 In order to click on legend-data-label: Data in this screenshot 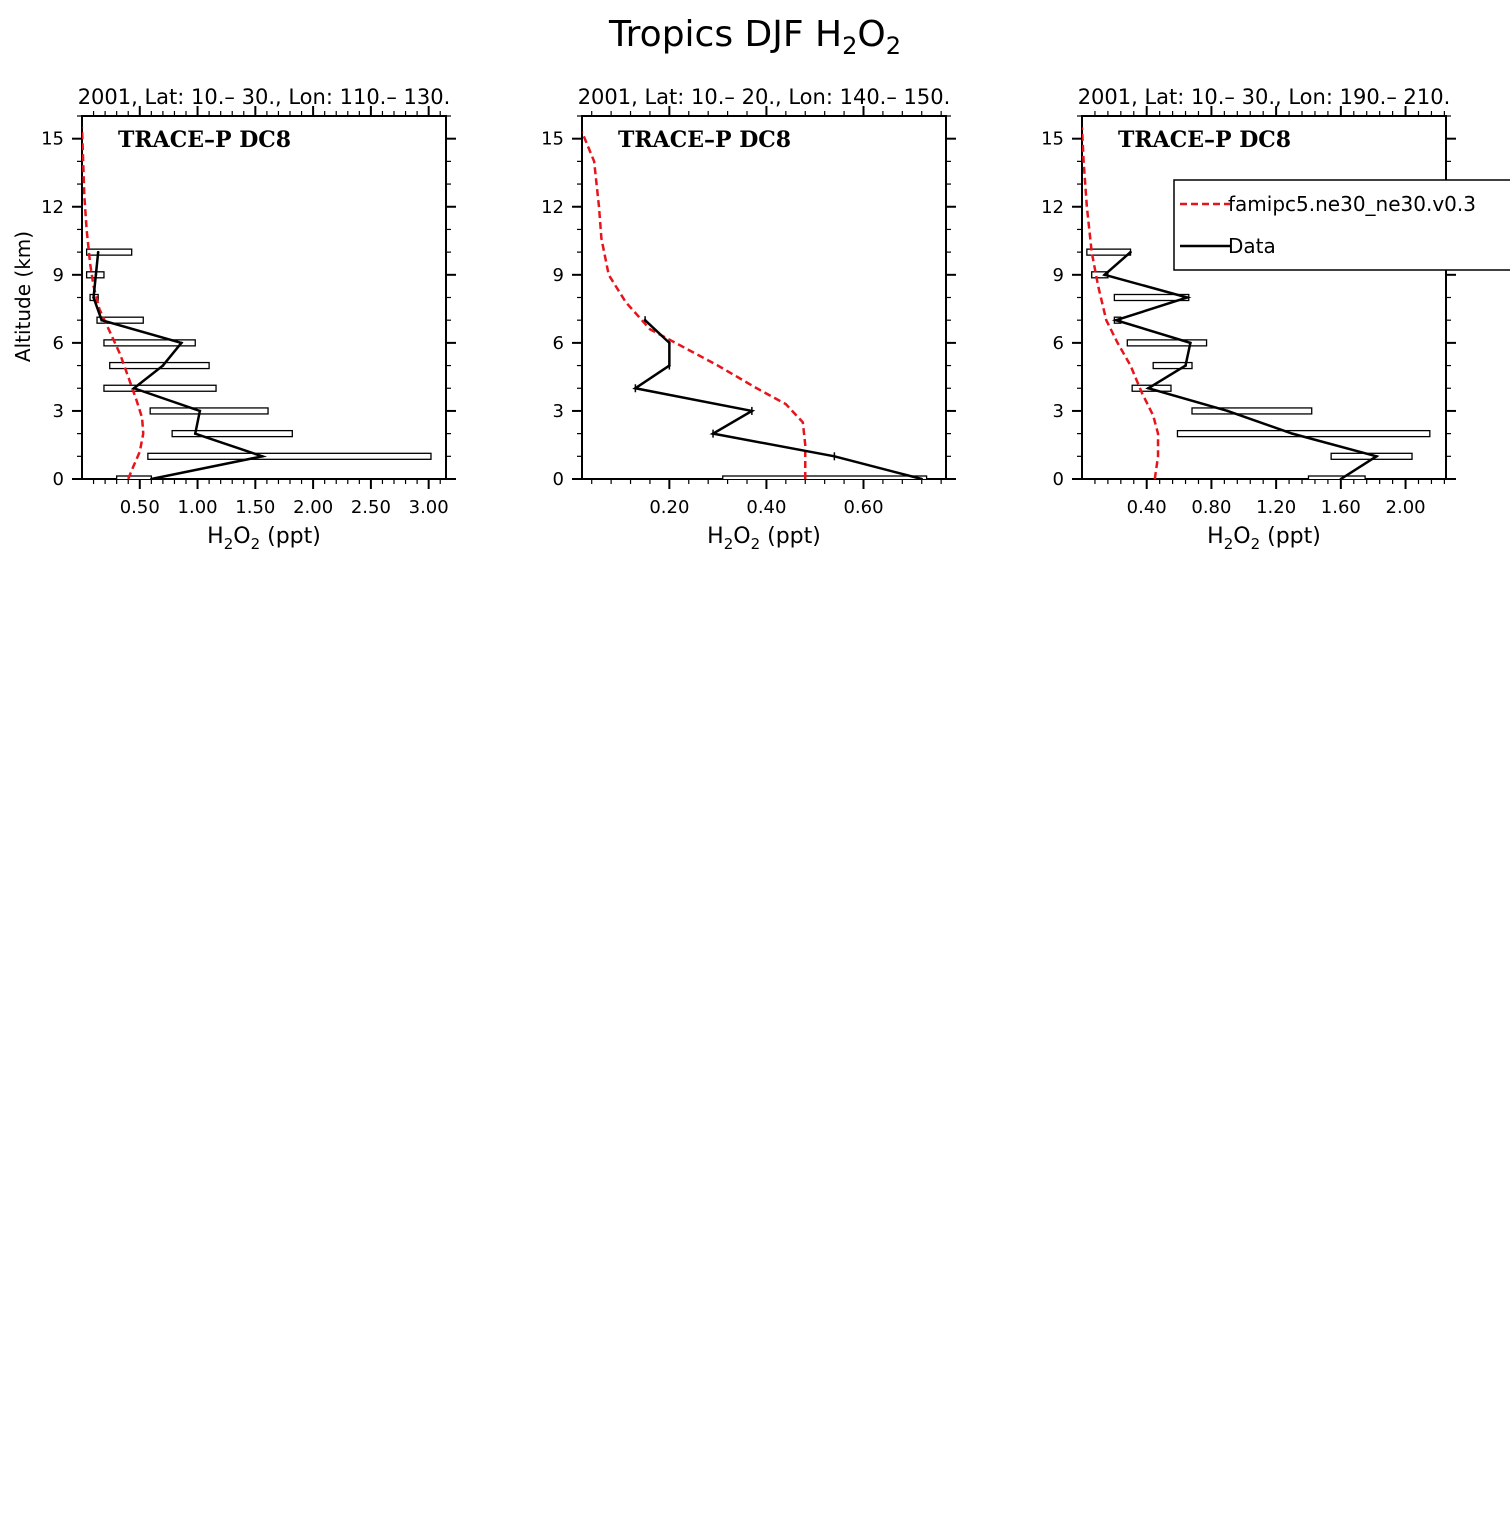, I will do `click(1252, 246)`.